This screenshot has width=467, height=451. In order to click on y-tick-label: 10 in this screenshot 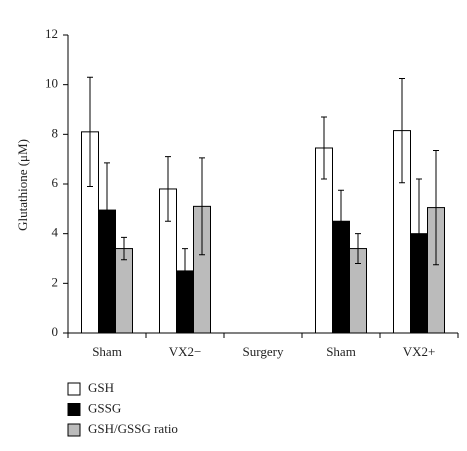, I will do `click(51, 83)`.